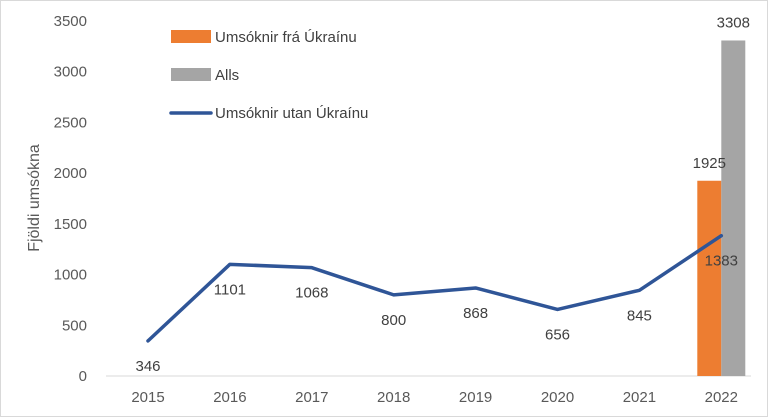  What do you see at coordinates (557, 397) in the screenshot?
I see `x-tick-label: 2020` at bounding box center [557, 397].